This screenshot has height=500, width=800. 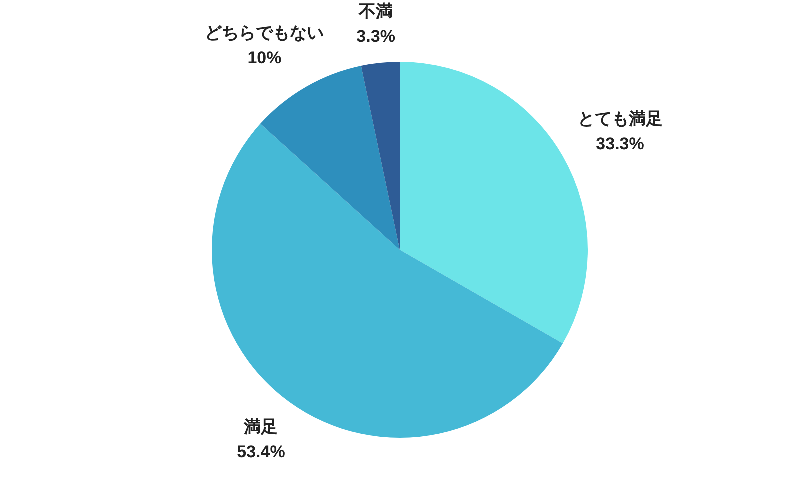 What do you see at coordinates (376, 36) in the screenshot?
I see `data-label: 3.3%` at bounding box center [376, 36].